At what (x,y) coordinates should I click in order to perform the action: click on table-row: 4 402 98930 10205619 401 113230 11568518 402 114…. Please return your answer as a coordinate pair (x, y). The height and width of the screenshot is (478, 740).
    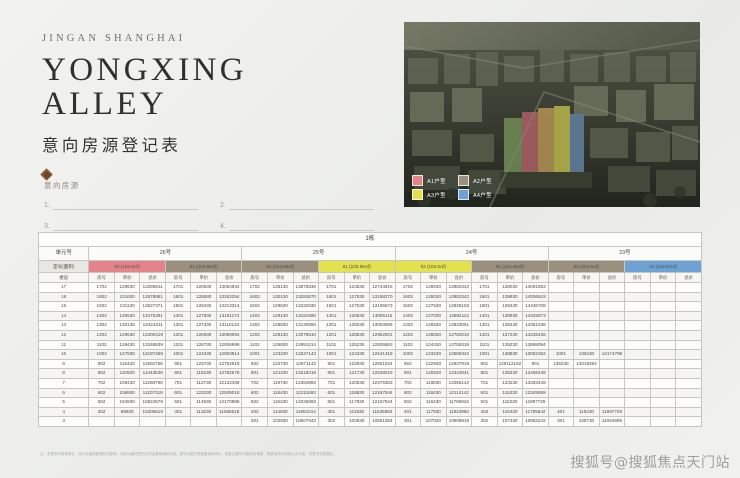
    Looking at the image, I should click on (369, 412).